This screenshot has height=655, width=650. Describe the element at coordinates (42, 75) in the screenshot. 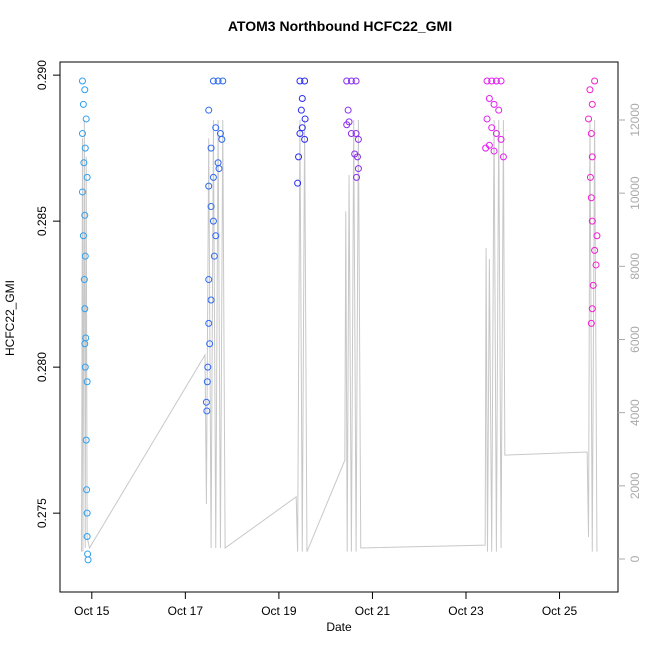

I see `y-tick-label: 0.290` at that location.